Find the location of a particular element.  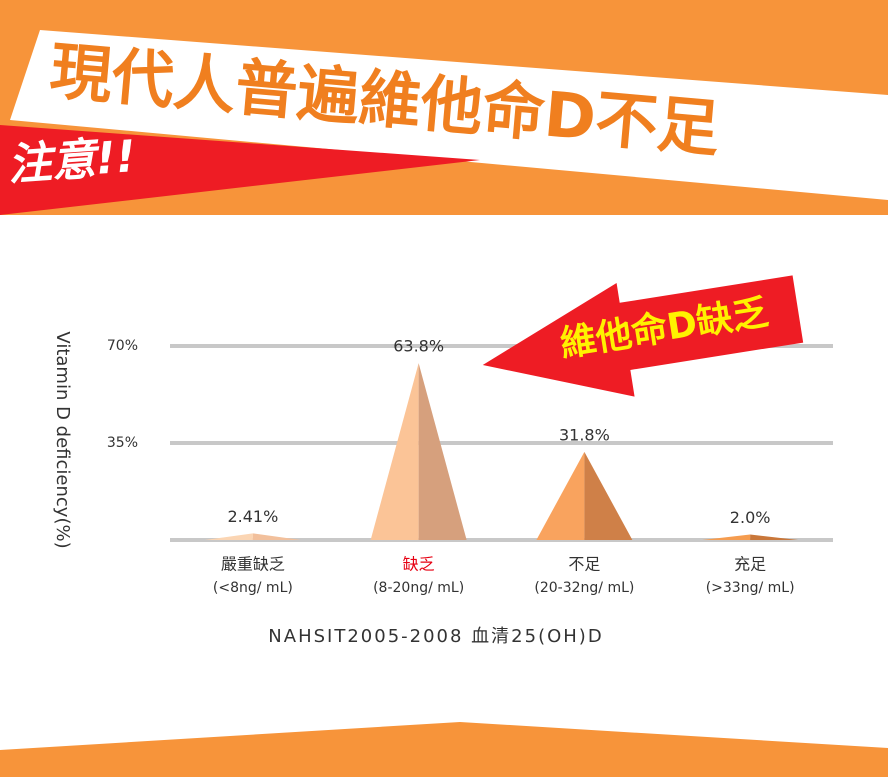

source: NAHSIT2005-2008 血清25(OH)D is located at coordinates (435, 636).